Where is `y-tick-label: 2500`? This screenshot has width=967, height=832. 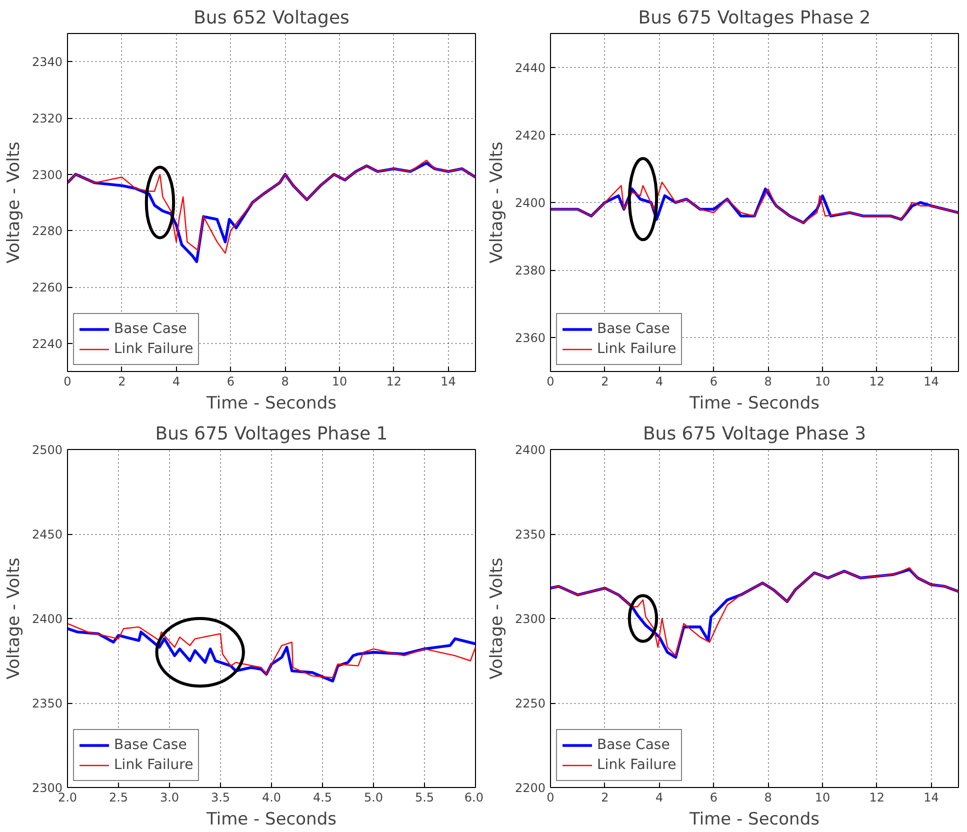
y-tick-label: 2500 is located at coordinates (47, 450).